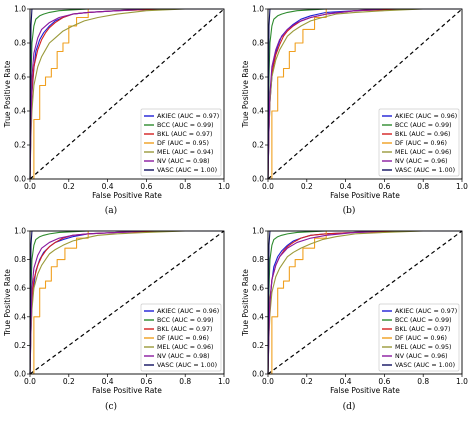  I want to click on figure-caption: (c), so click(111, 406).